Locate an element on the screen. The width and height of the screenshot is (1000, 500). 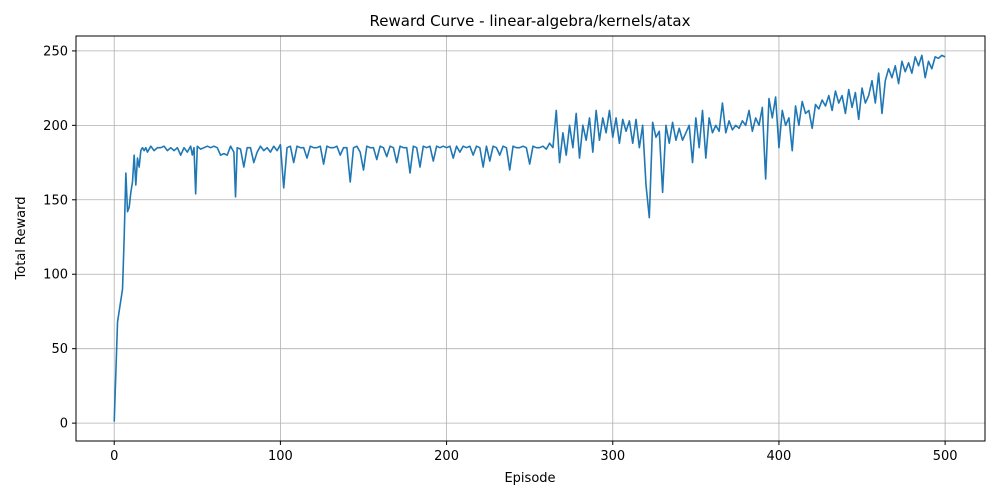
x-axis-label: Episode is located at coordinates (529, 478).